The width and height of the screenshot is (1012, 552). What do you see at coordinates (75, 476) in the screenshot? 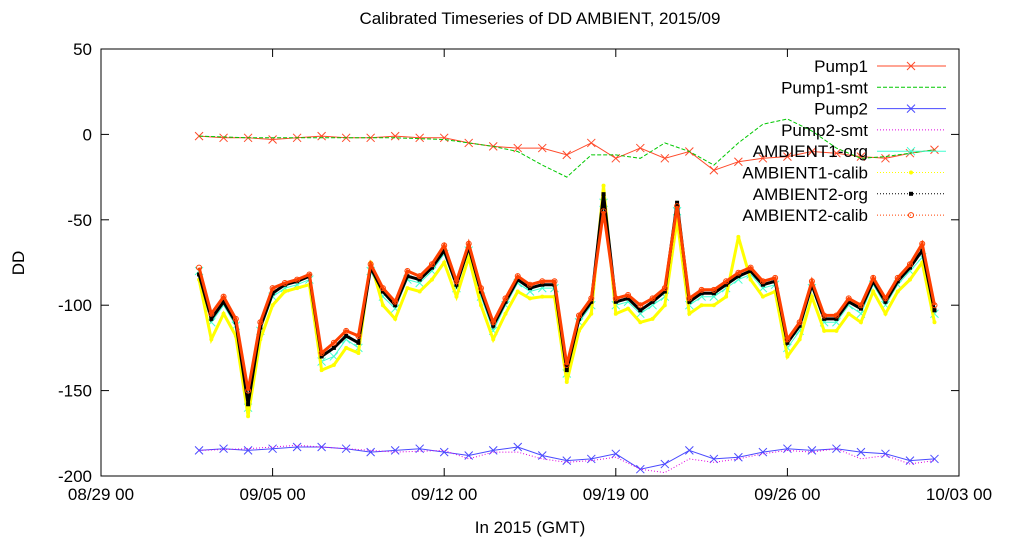
I see `y-tick-label: -200` at bounding box center [75, 476].